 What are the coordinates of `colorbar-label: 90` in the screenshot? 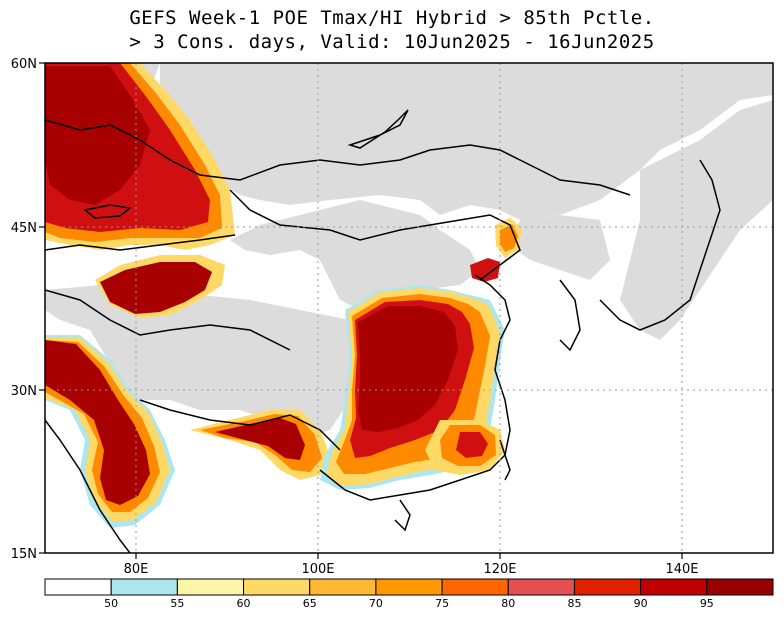 It's located at (641, 603).